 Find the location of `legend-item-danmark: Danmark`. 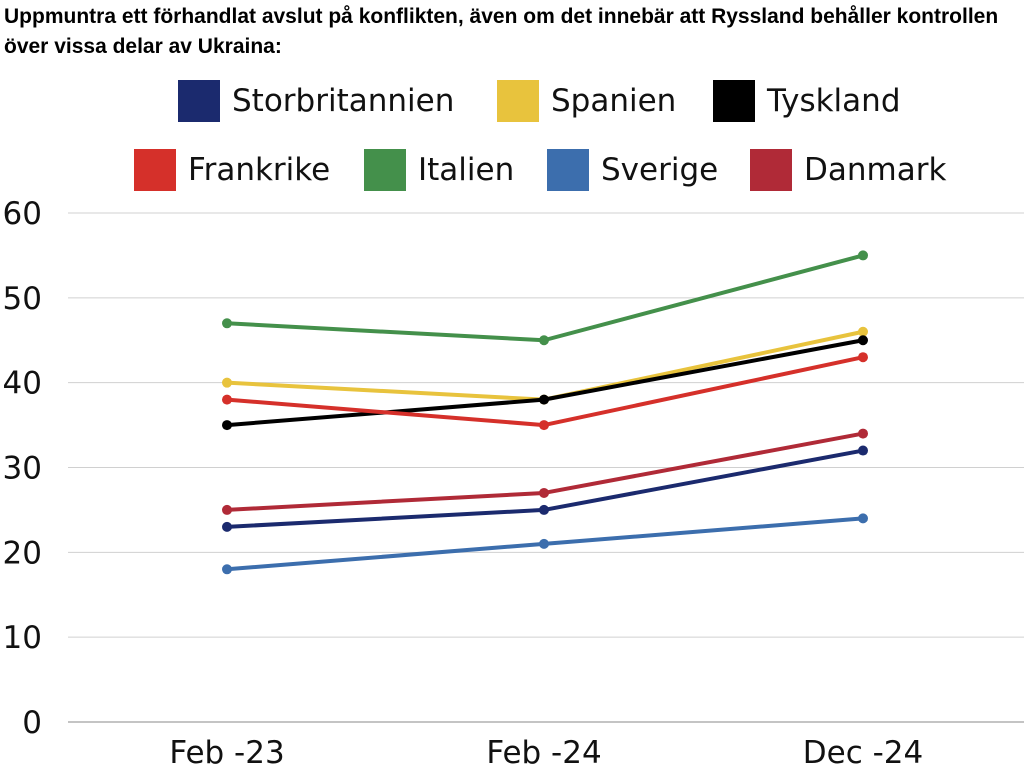

legend-item-danmark: Danmark is located at coordinates (848, 170).